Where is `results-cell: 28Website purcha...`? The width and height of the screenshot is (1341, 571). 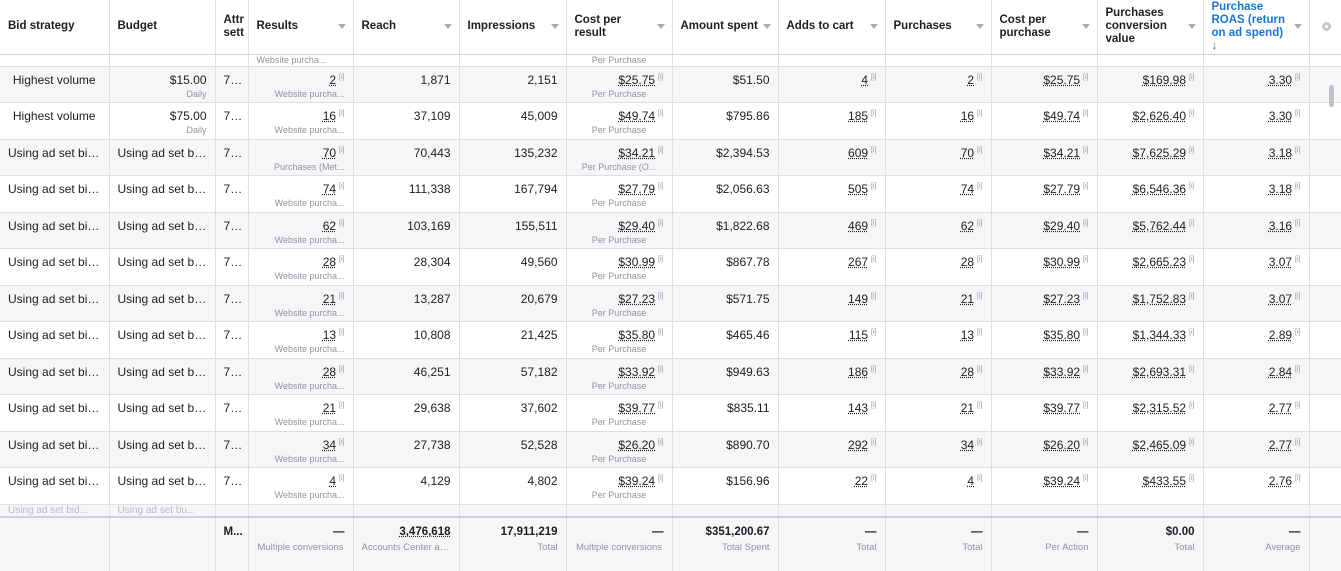 results-cell: 28Website purcha... is located at coordinates (301, 267).